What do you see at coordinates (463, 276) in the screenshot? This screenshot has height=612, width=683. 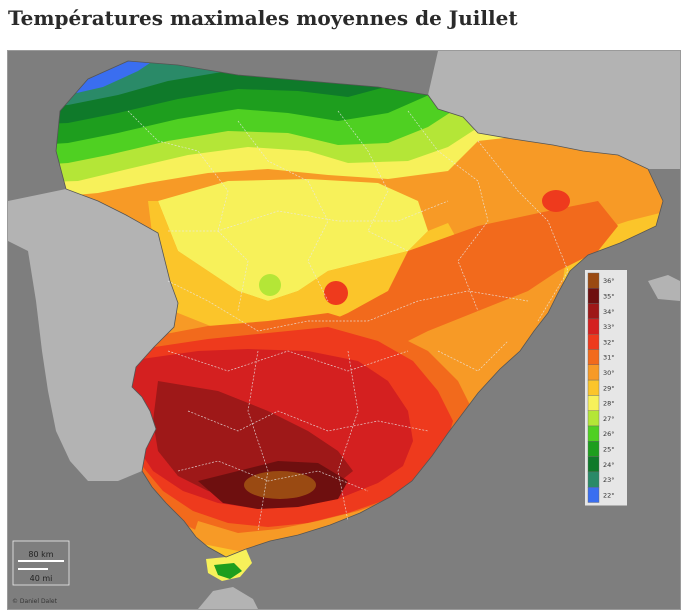 I see `zone-31-ebro` at bounding box center [463, 276].